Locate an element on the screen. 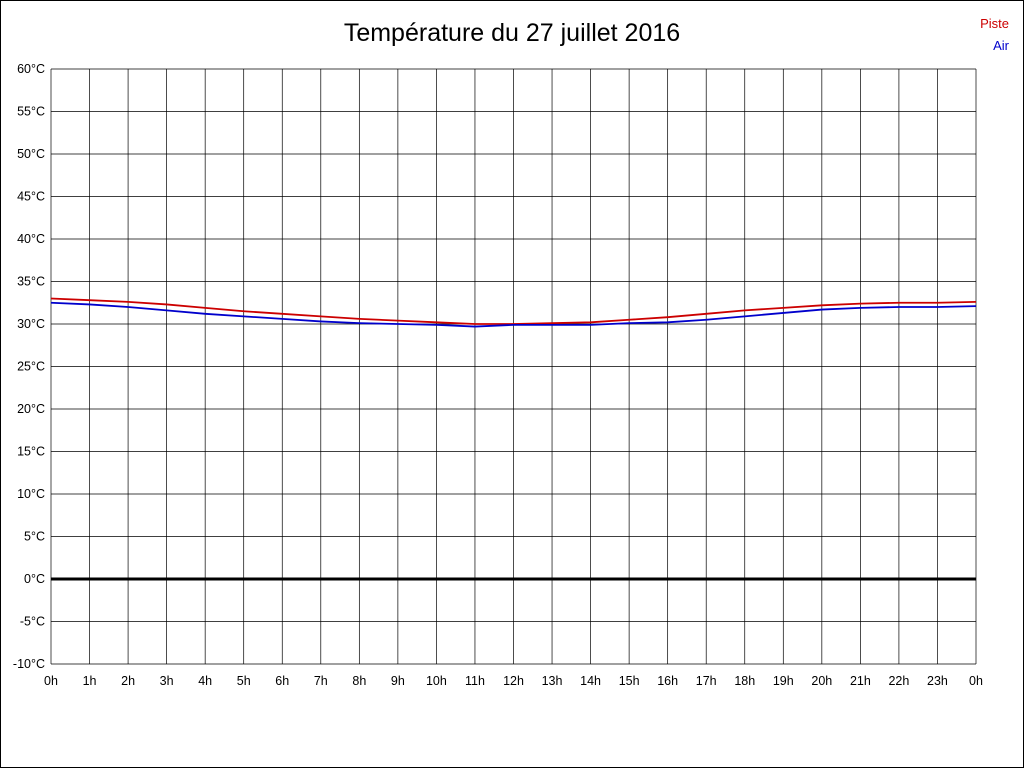  svg-text: -5°C is located at coordinates (32, 622).